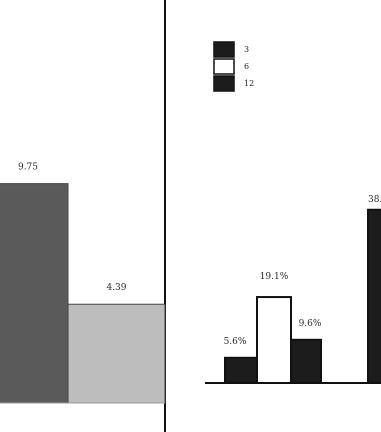 The image size is (381, 432). Describe the element at coordinates (302, 271) in the screenshot. I see `right-value-labels: 5.6% 19.1% 9.6% 38.5` at that location.